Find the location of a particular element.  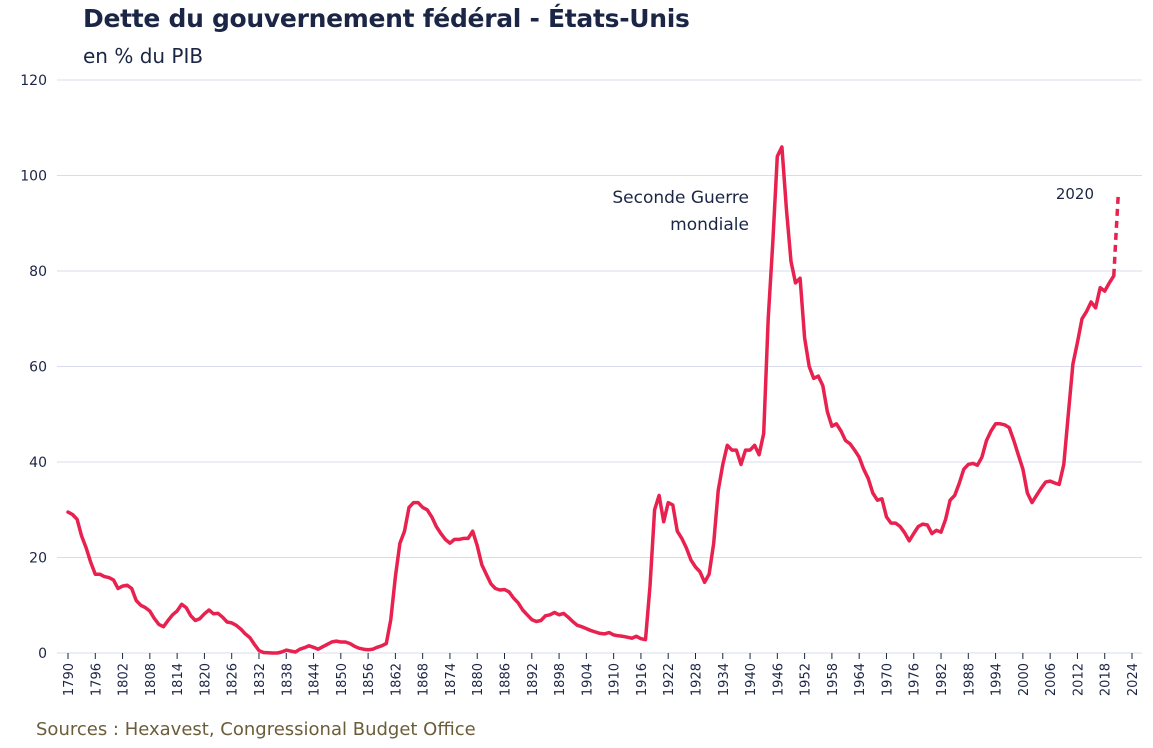

x-tick-label: 1790 is located at coordinates (69, 679).